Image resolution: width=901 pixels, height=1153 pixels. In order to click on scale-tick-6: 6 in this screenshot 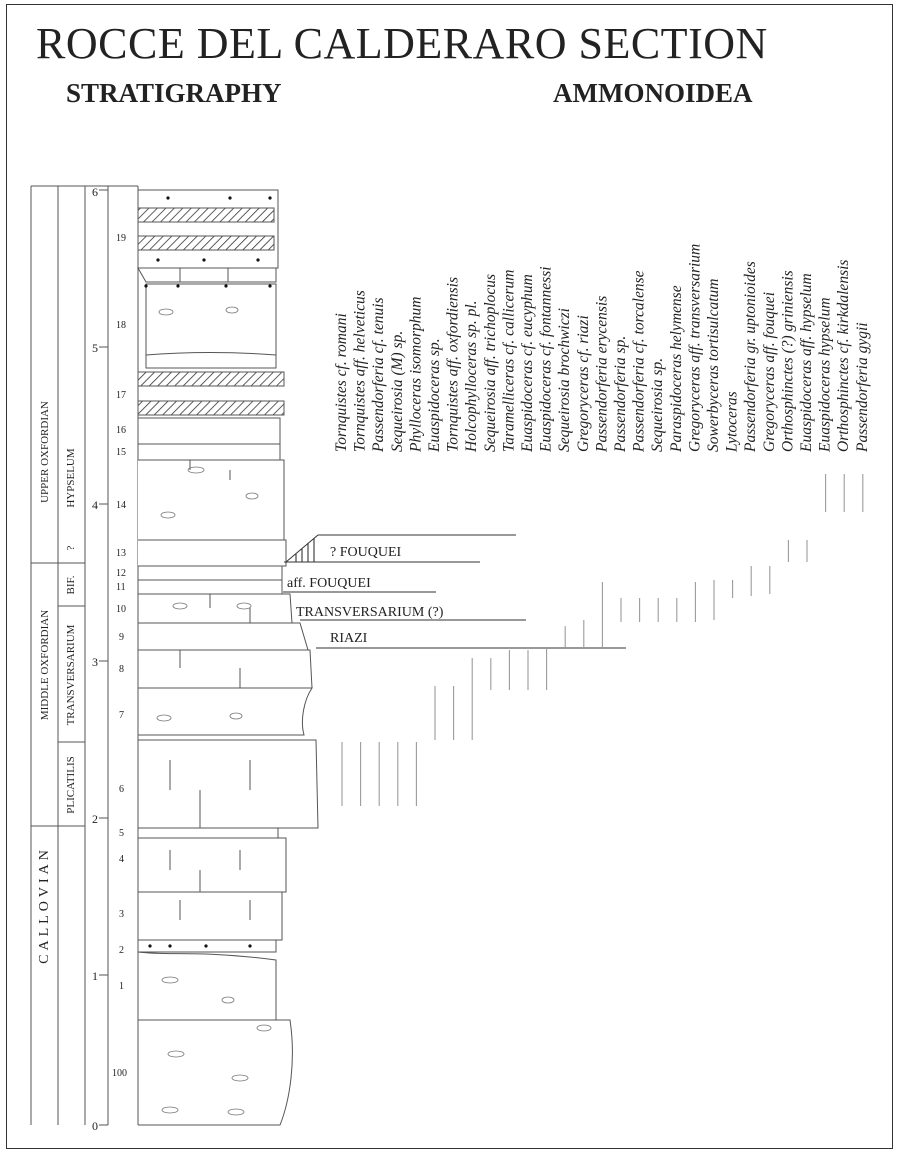, I will do `click(95, 192)`.